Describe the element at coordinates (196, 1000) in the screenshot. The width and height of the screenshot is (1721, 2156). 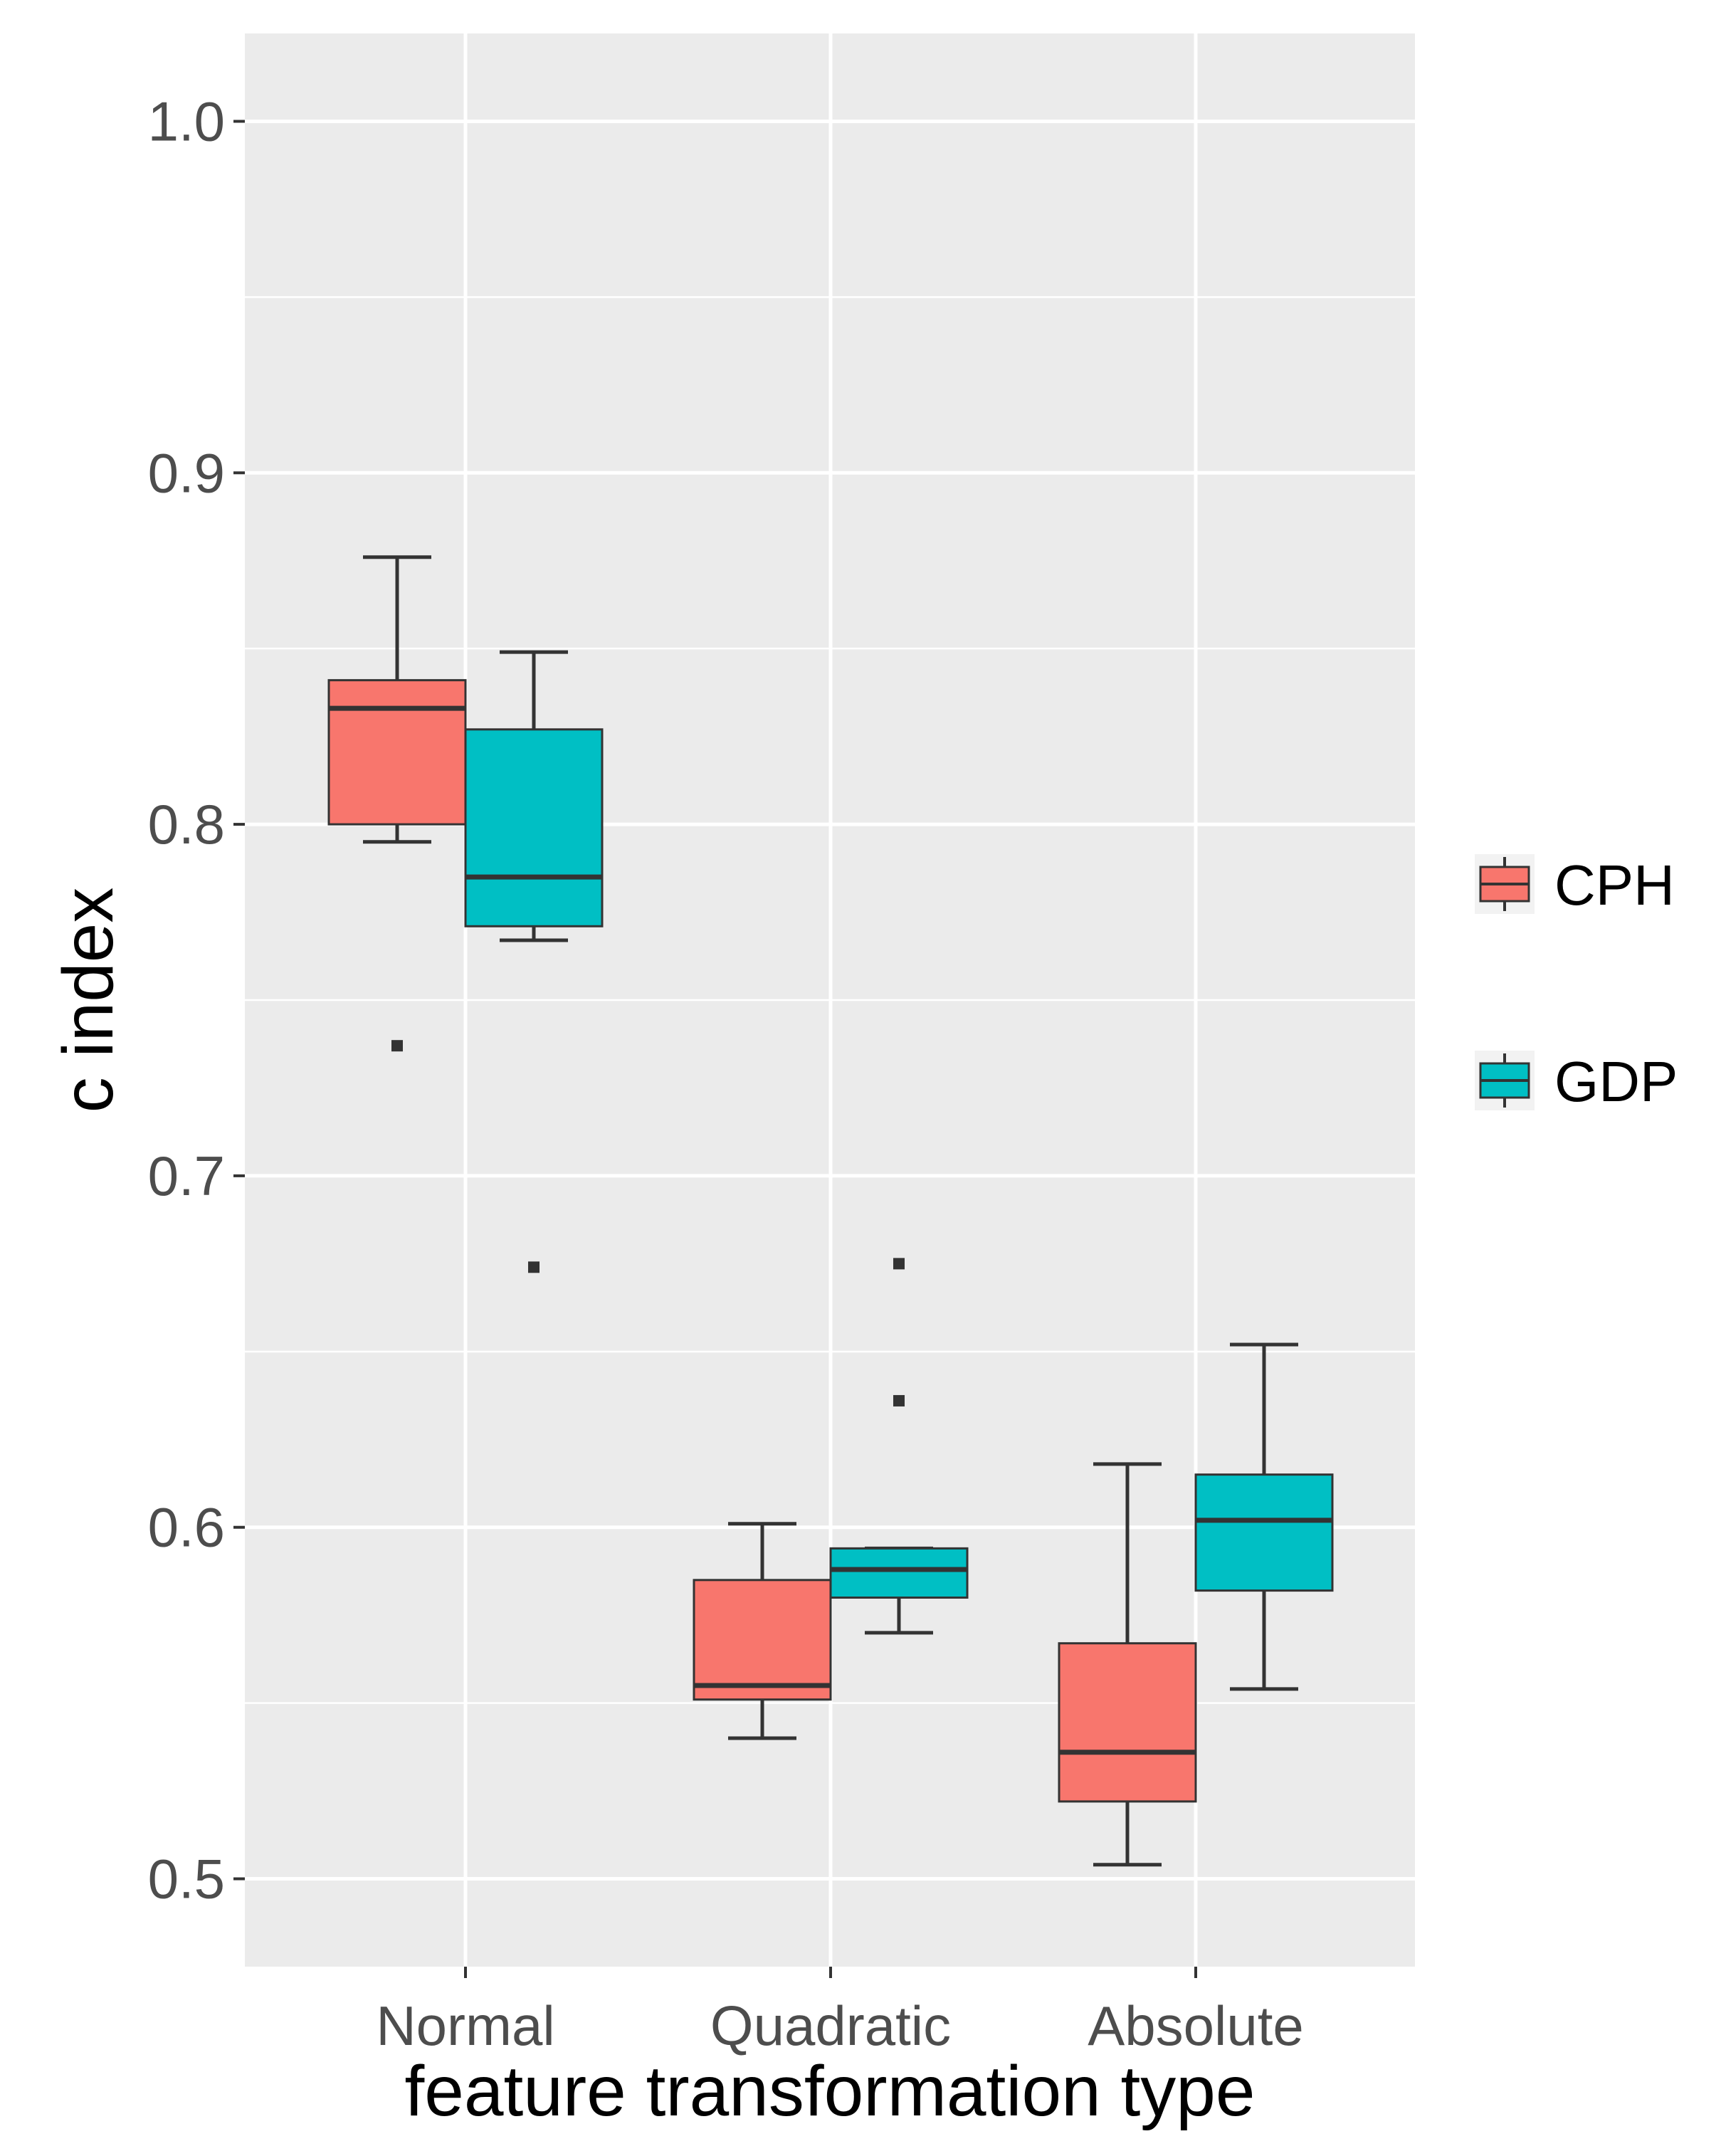
I see `y-axis: 0.5 0.6 0.7 0.8 0.9 1.0` at that location.